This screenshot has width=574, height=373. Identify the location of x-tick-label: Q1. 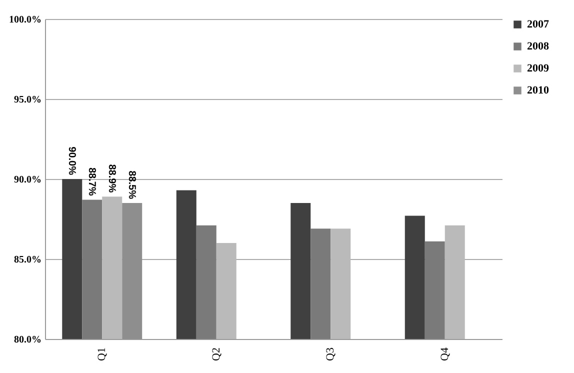
(102, 354).